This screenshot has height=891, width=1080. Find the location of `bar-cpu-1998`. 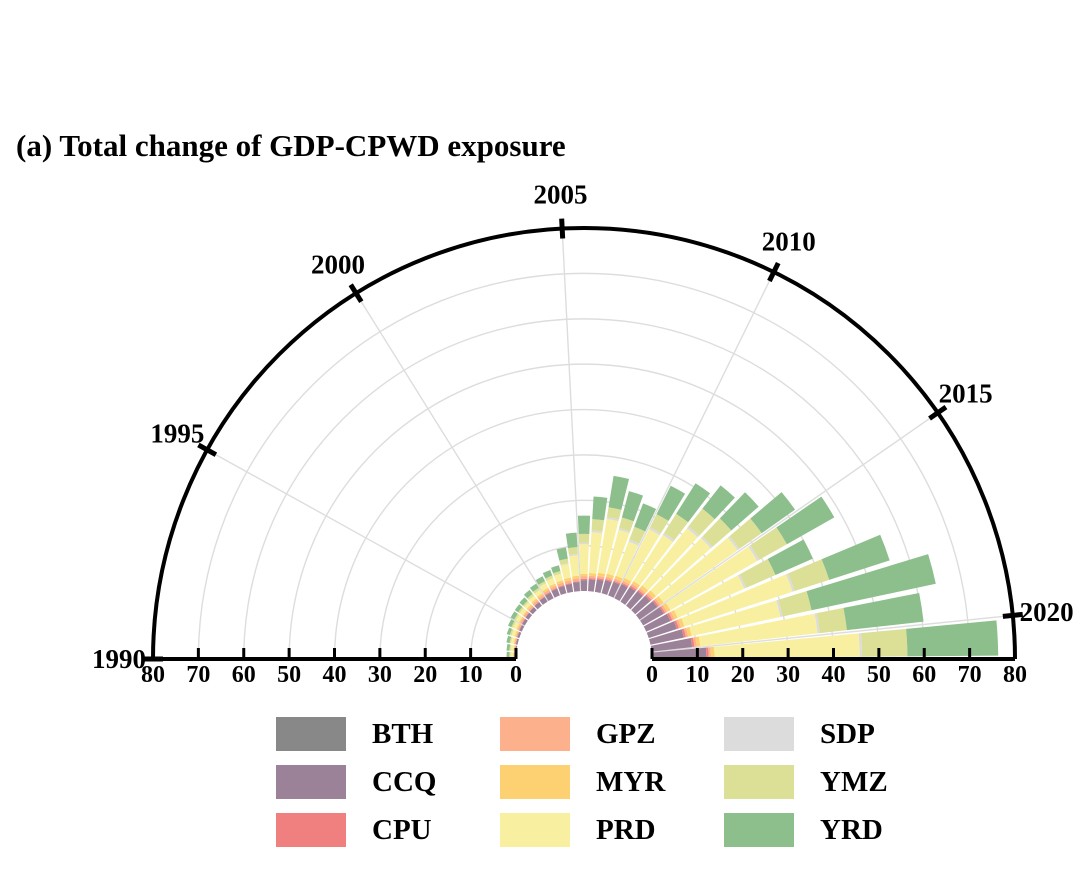

bar-cpu-1998 is located at coordinates (531, 609).